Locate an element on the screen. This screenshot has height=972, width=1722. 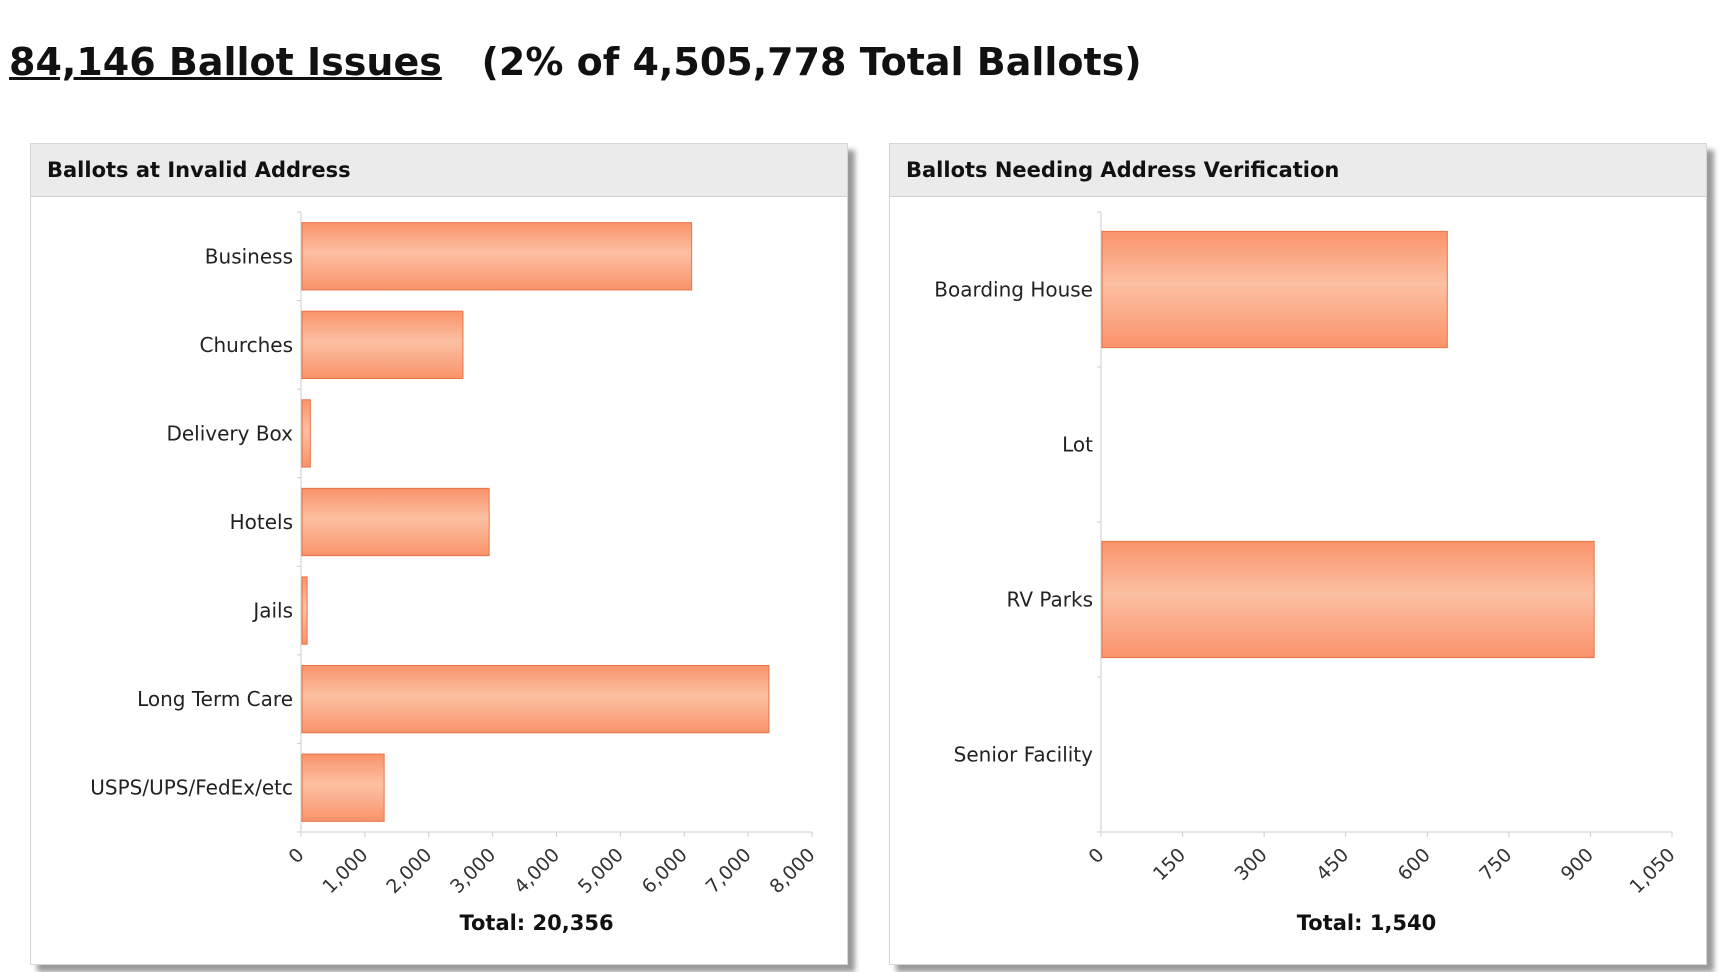
x-tick-label: 450 is located at coordinates (1332, 864).